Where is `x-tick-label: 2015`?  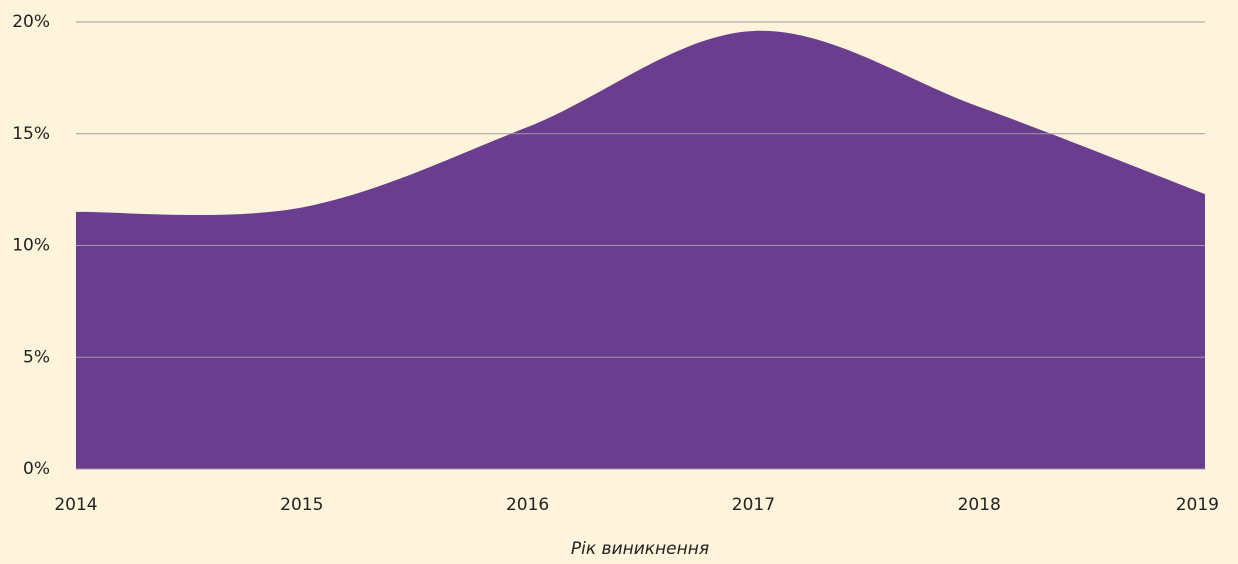 x-tick-label: 2015 is located at coordinates (301, 505).